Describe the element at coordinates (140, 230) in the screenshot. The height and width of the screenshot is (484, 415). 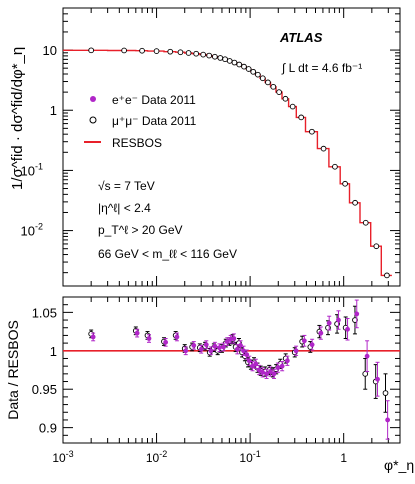
I see `pt-cut-label: p_T^ℓ > 20 GeV` at that location.